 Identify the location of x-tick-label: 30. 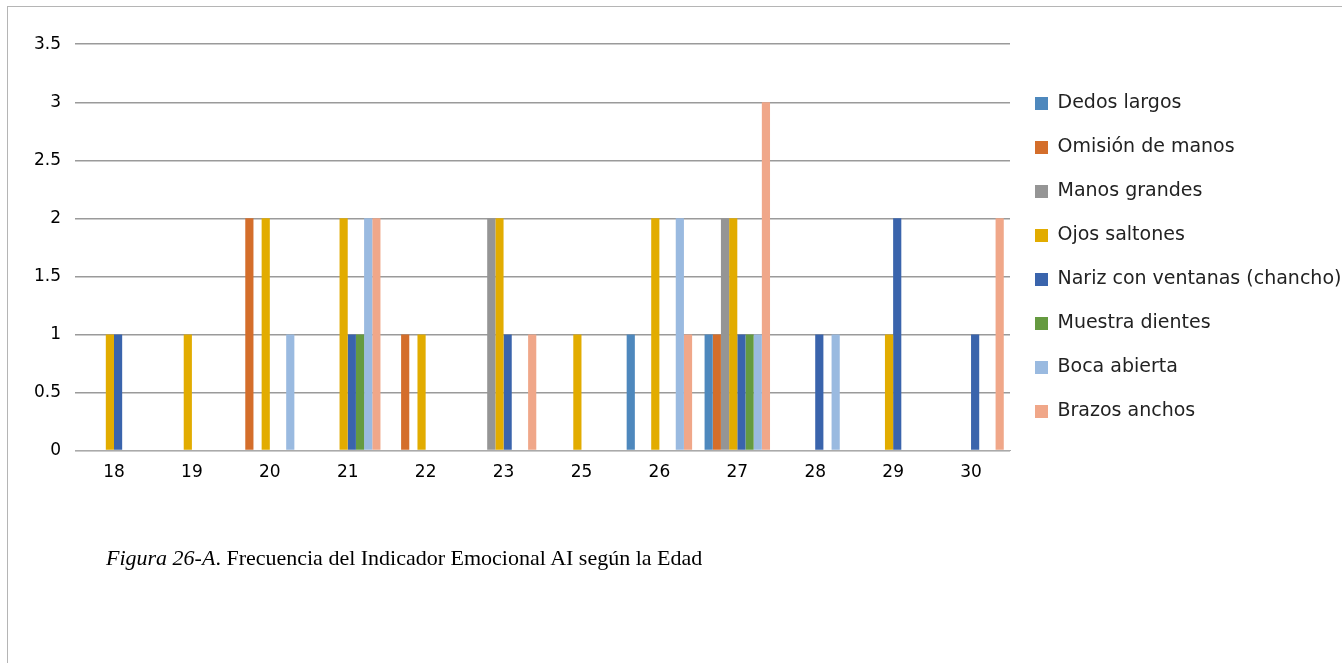
(971, 471).